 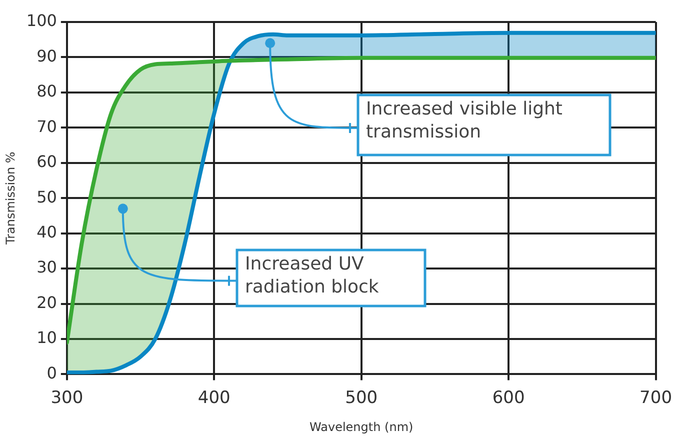 I want to click on x-axis-title: Wavelength (nm), so click(x=362, y=427).